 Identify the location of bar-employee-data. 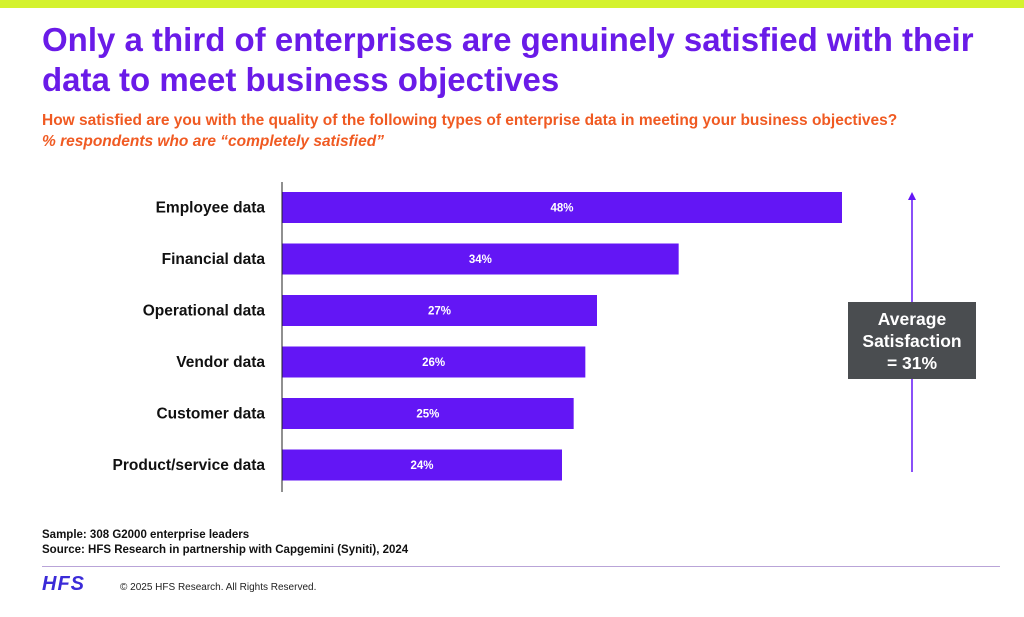
(562, 207).